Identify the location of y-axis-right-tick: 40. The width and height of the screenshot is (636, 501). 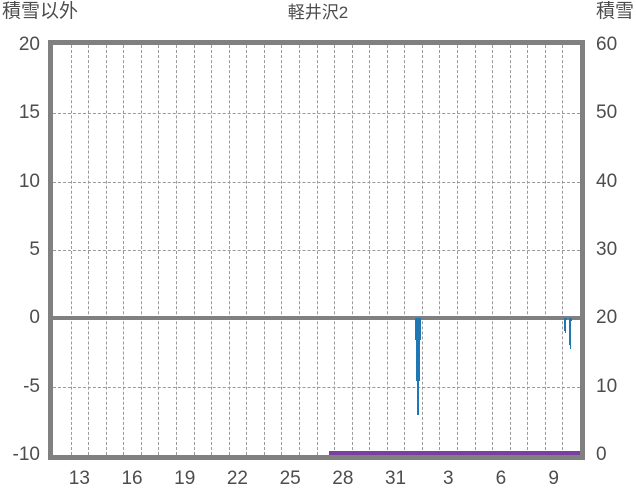
(607, 181).